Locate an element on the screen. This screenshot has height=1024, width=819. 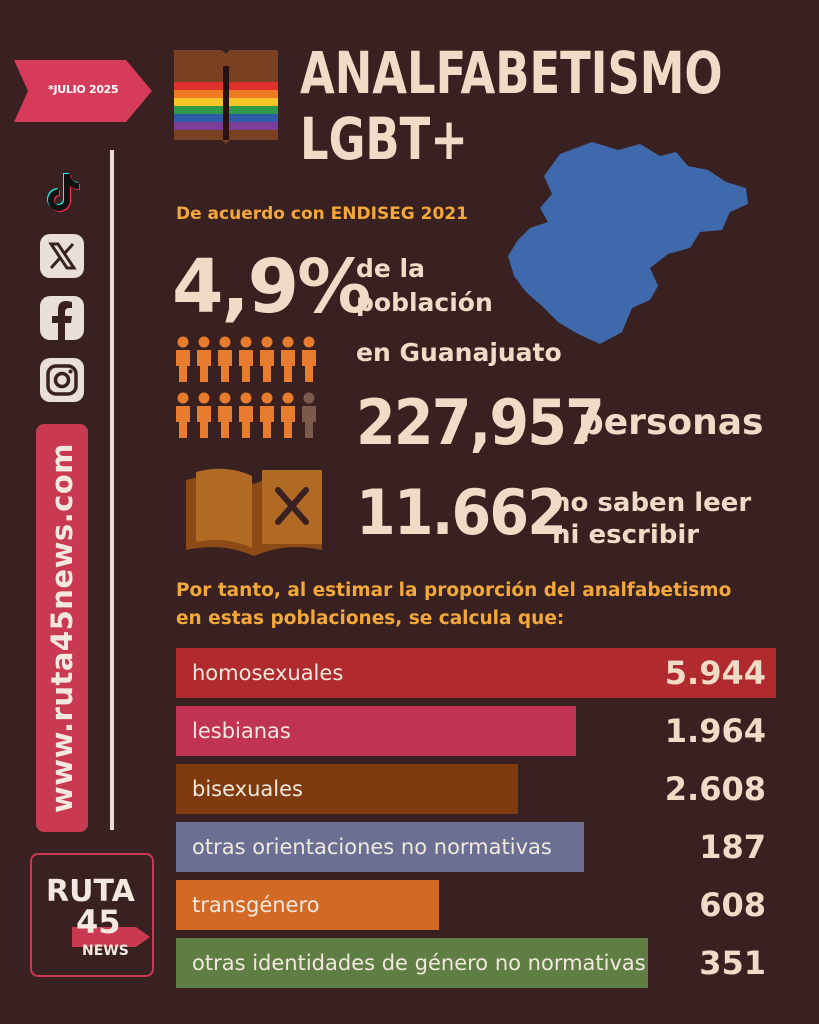
percent-caption-1: de la is located at coordinates (390, 268).